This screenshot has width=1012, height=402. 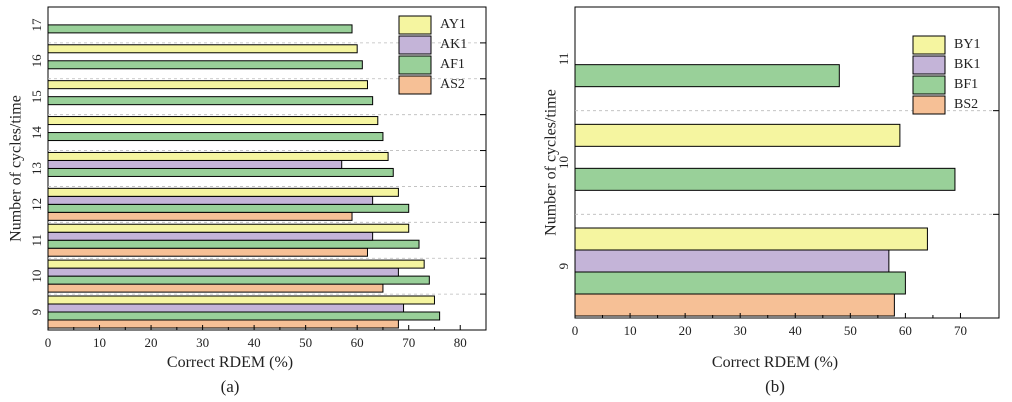 What do you see at coordinates (929, 65) in the screenshot?
I see `legend-swatch-bk1` at bounding box center [929, 65].